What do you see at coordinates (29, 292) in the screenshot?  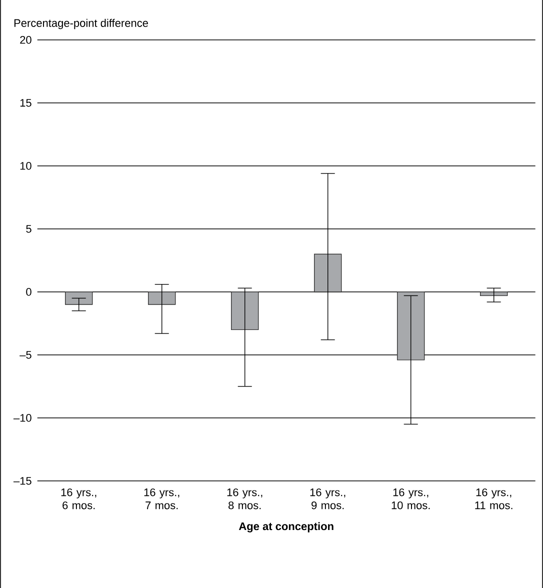 I see `y-tick-label: 0` at bounding box center [29, 292].